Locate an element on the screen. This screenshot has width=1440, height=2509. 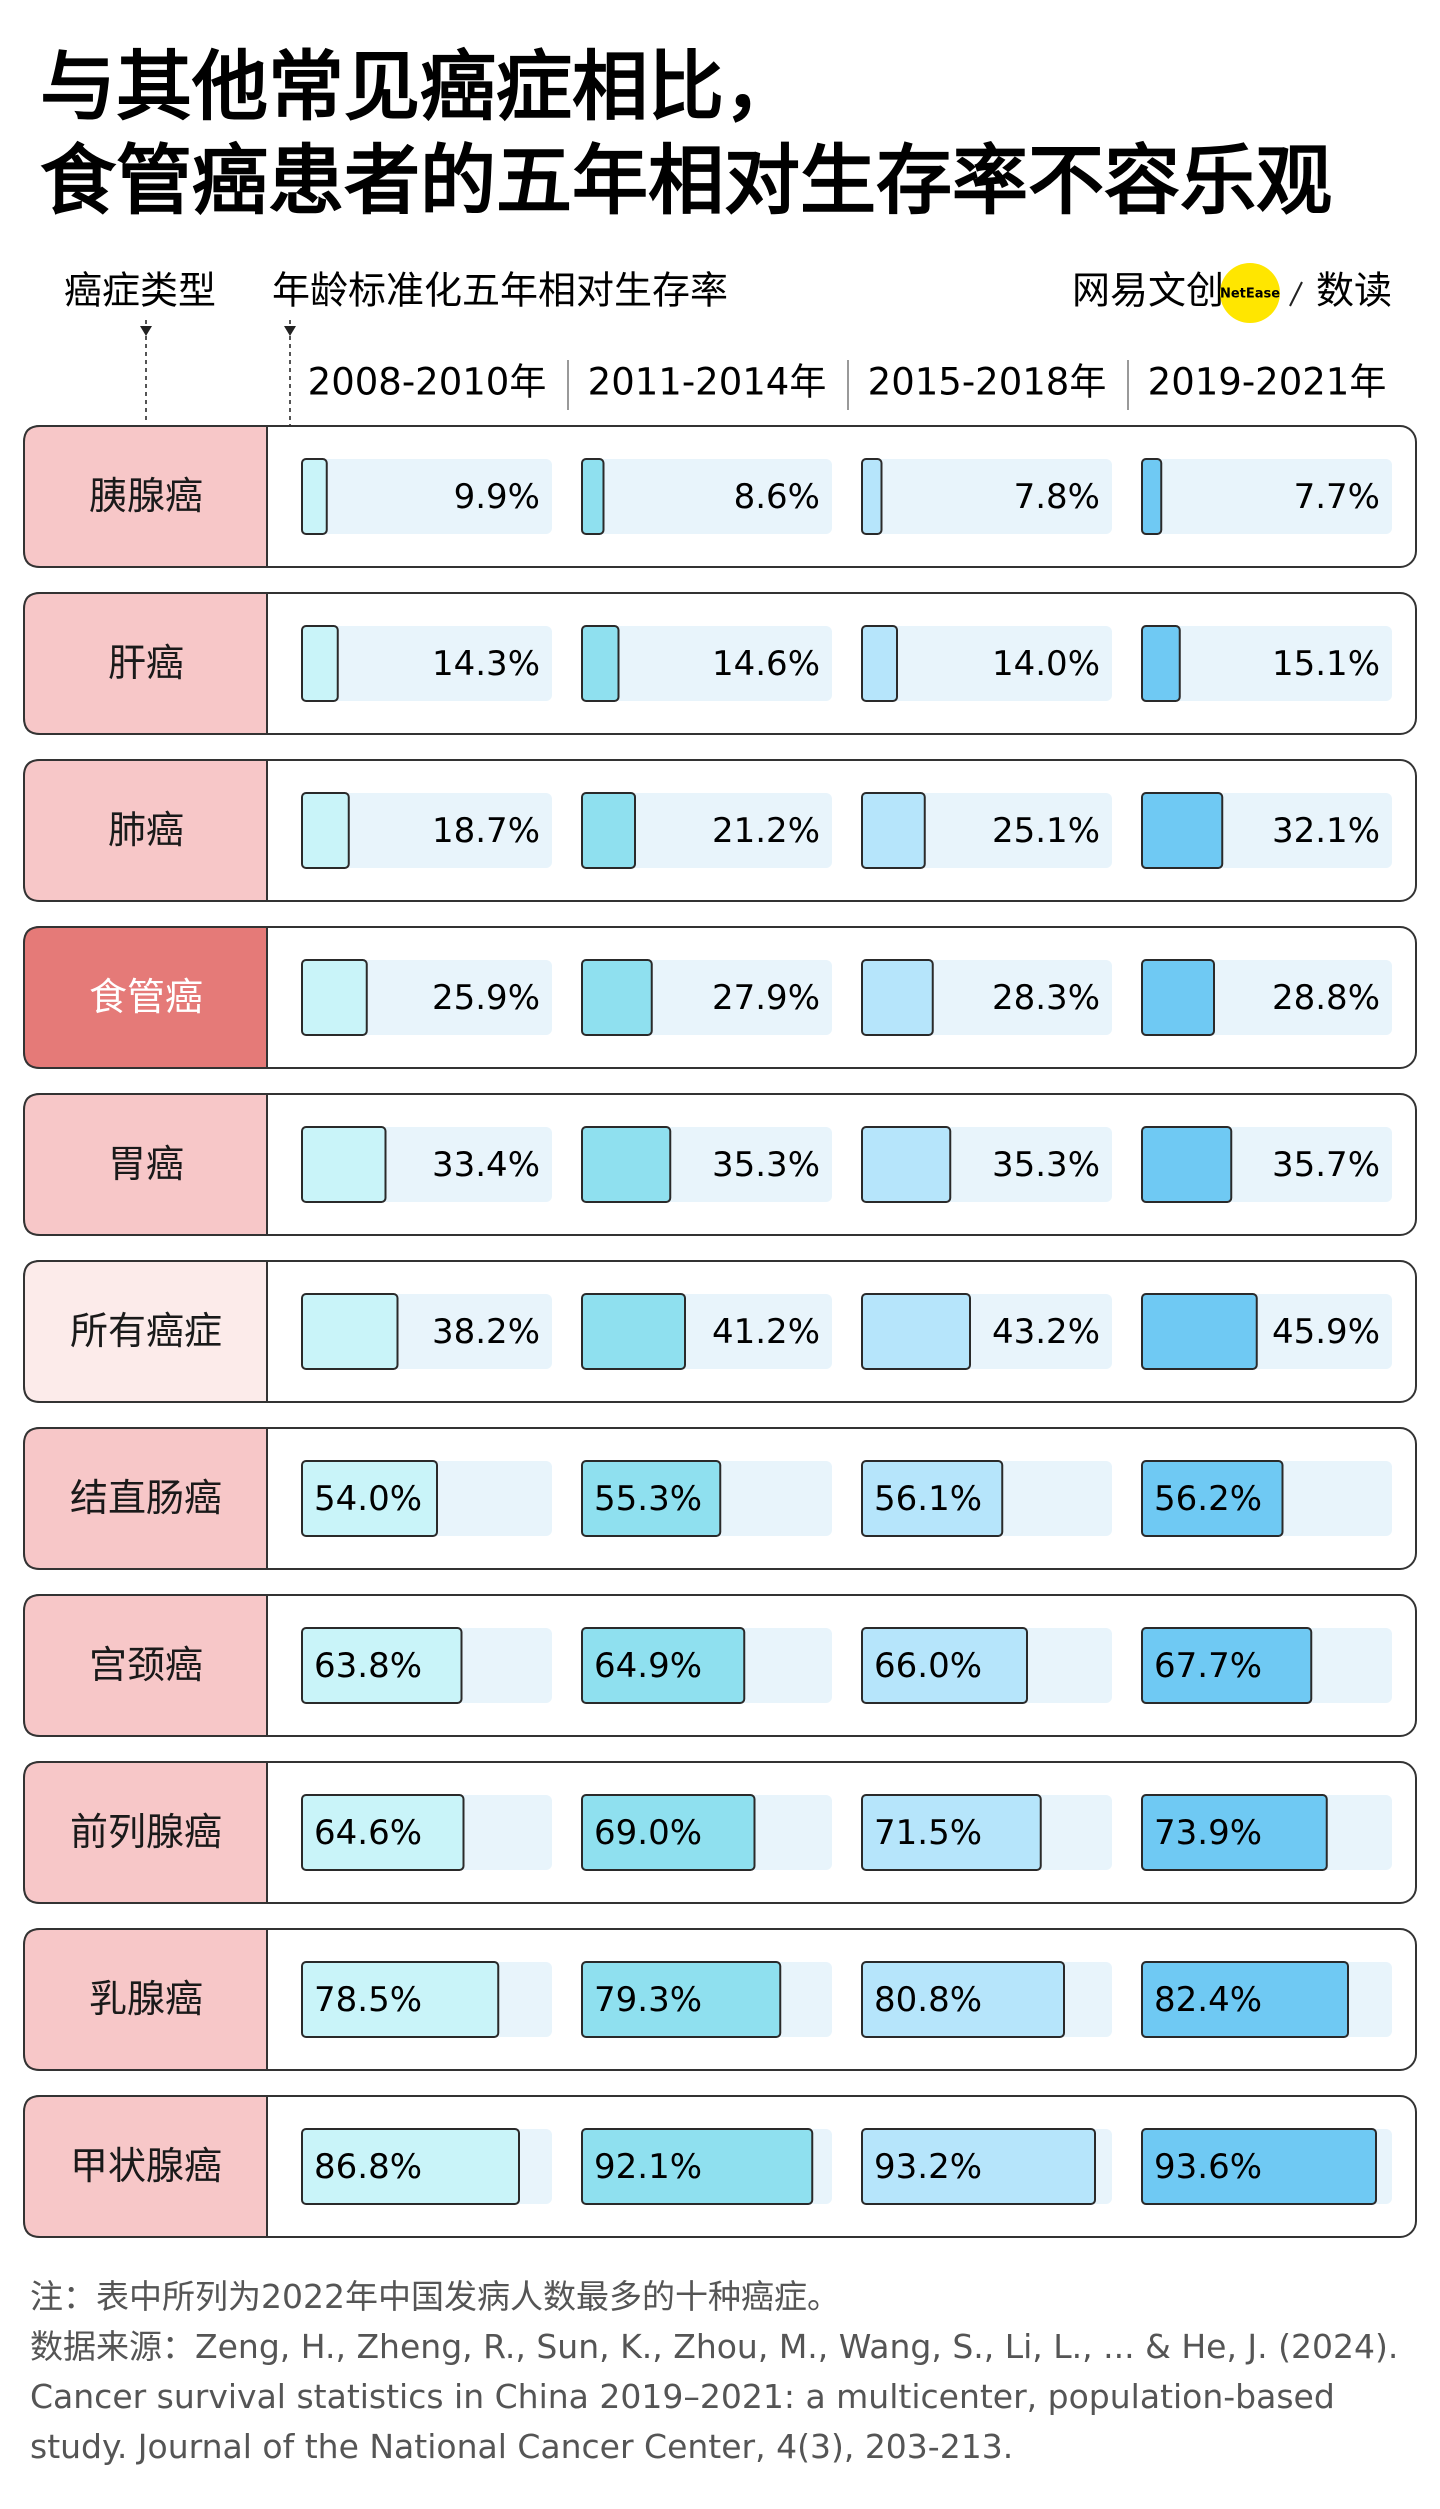
category-label: 前列腺癌 is located at coordinates (146, 1832).